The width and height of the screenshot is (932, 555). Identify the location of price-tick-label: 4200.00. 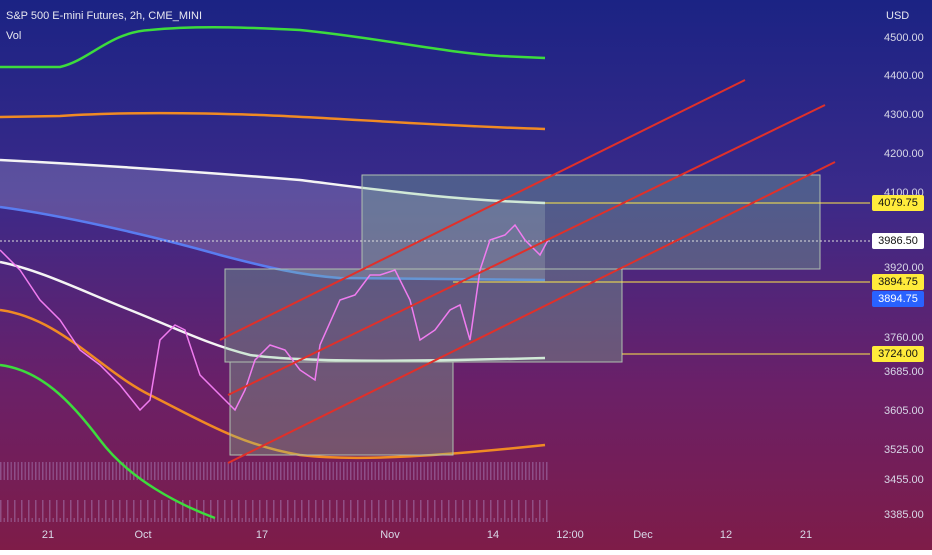
(904, 154).